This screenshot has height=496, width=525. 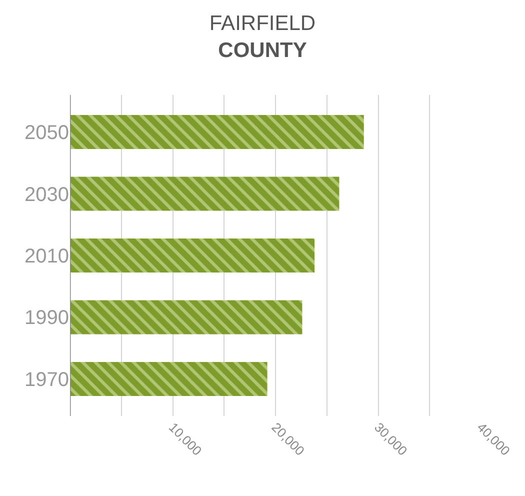 What do you see at coordinates (262, 37) in the screenshot?
I see `chart-title: FAIRFIELD COUNTY` at bounding box center [262, 37].